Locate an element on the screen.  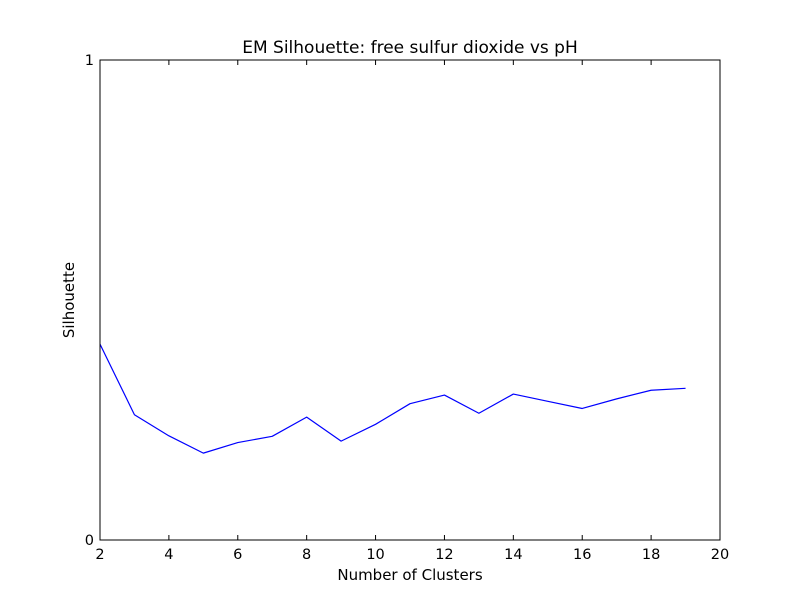
y-tick-label: 1 is located at coordinates (89, 61).